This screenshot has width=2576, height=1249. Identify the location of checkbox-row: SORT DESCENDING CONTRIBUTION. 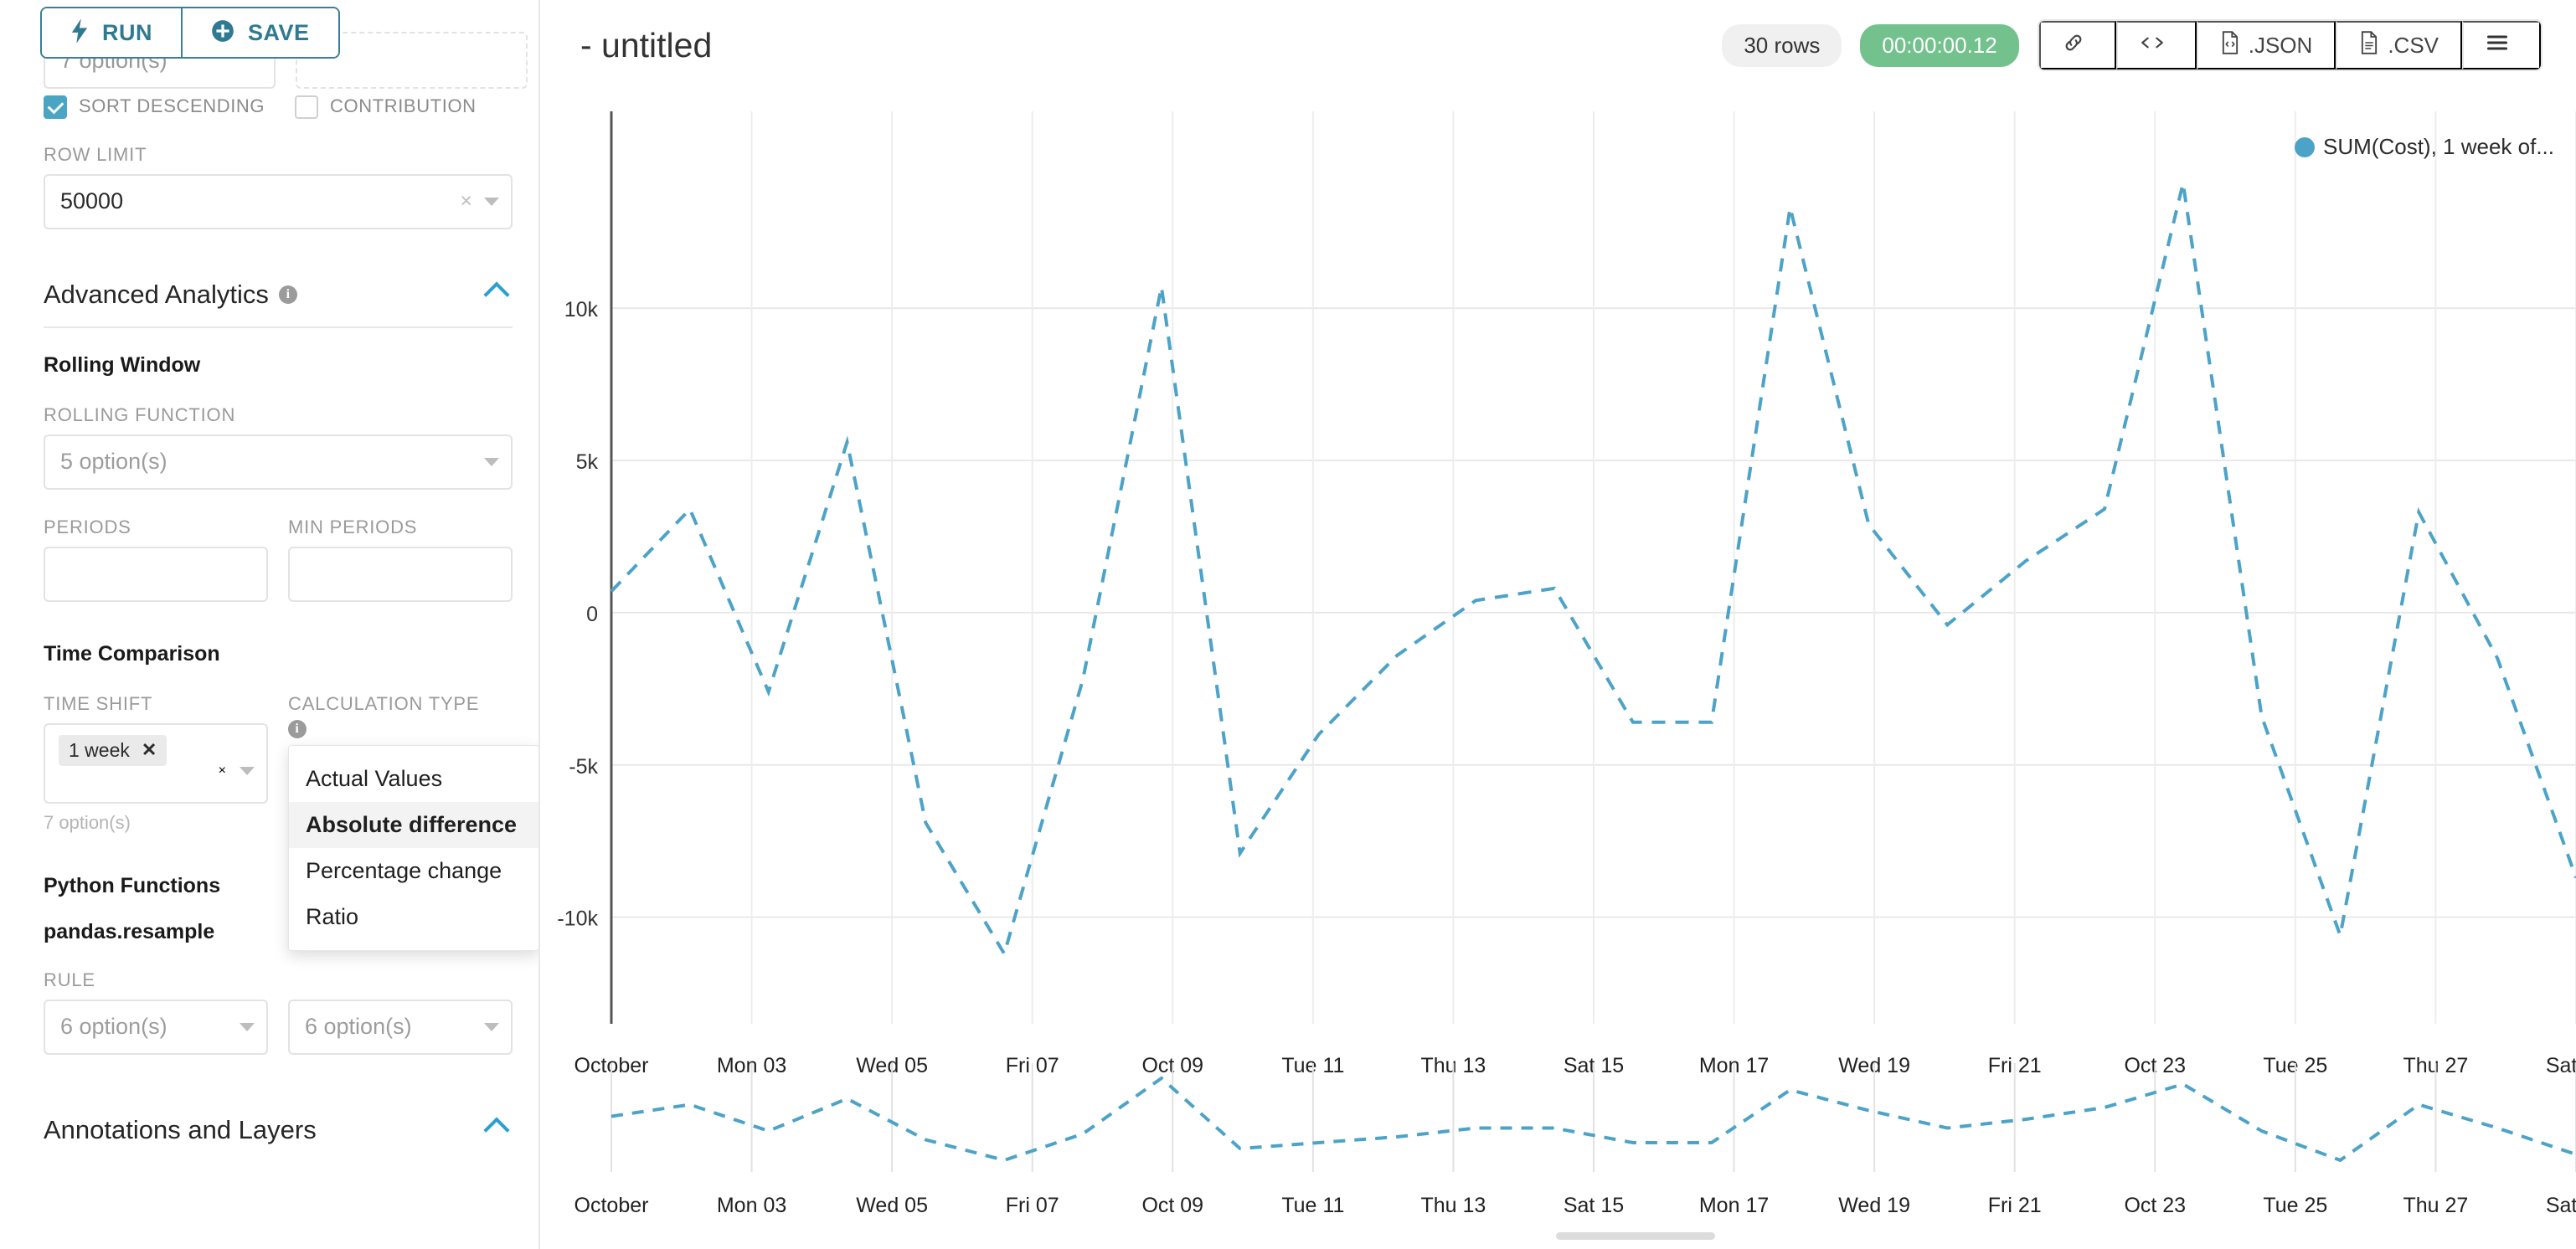
(278, 106).